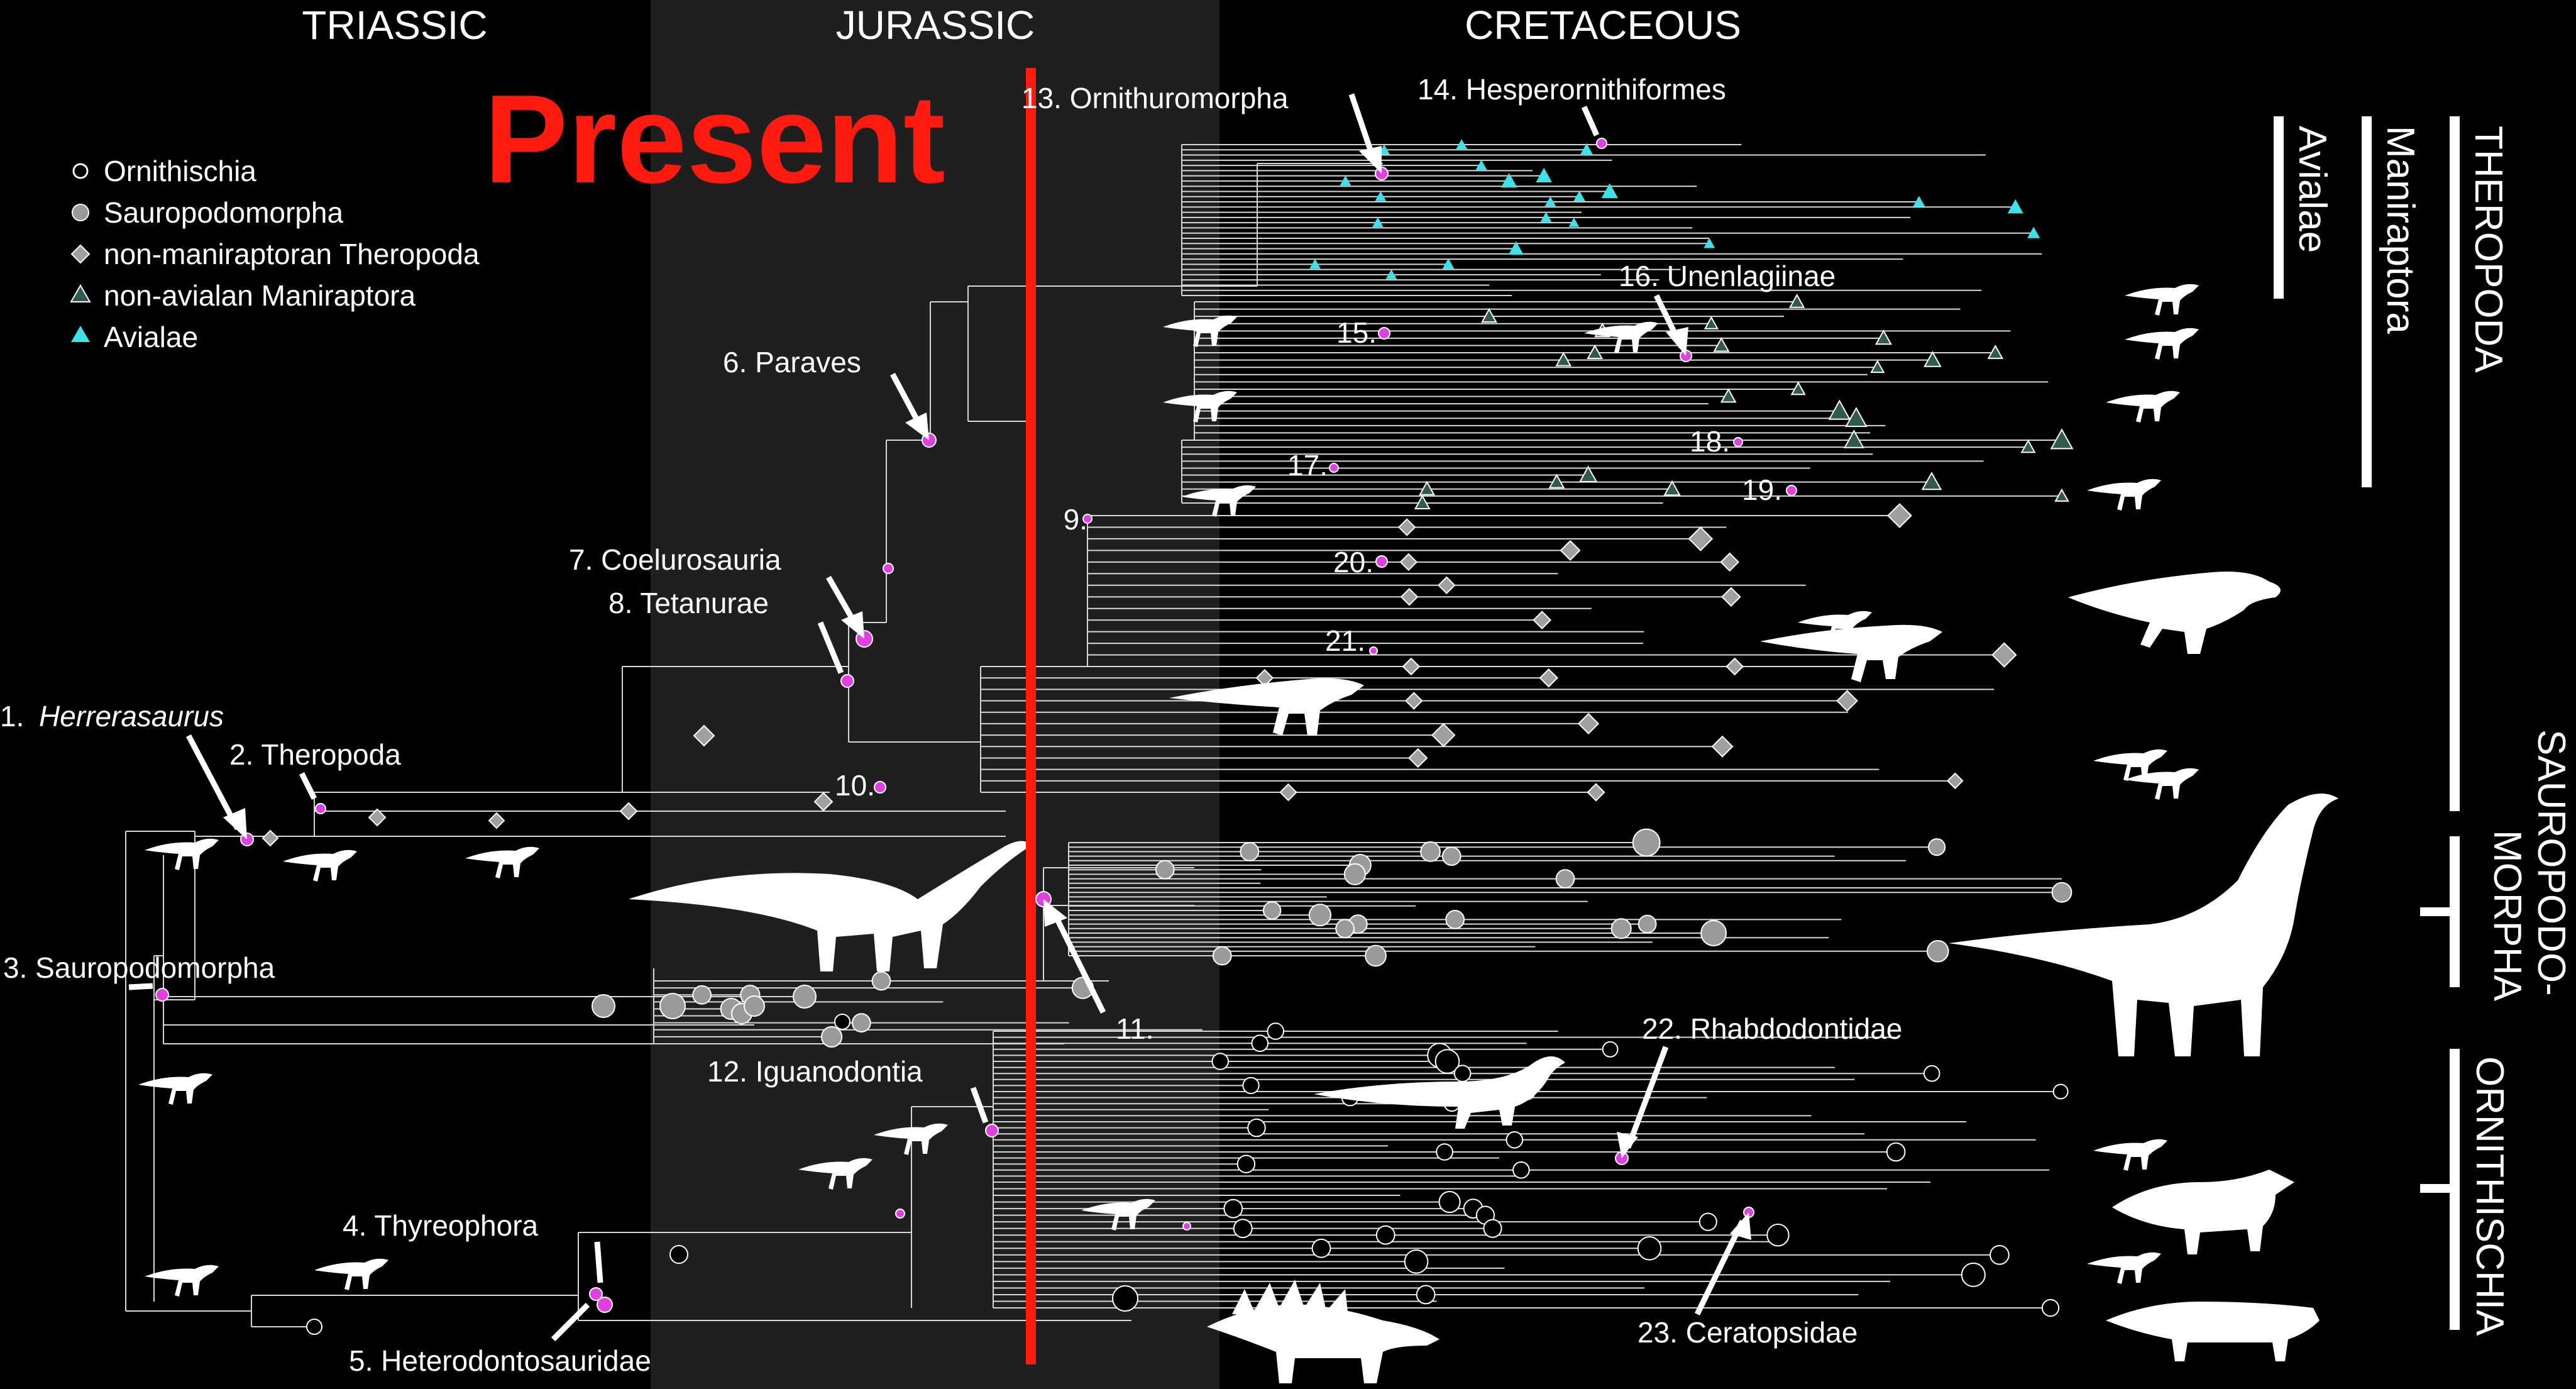 This screenshot has width=2576, height=1389. Describe the element at coordinates (847, 681) in the screenshot. I see `node-marker-8b` at that location.